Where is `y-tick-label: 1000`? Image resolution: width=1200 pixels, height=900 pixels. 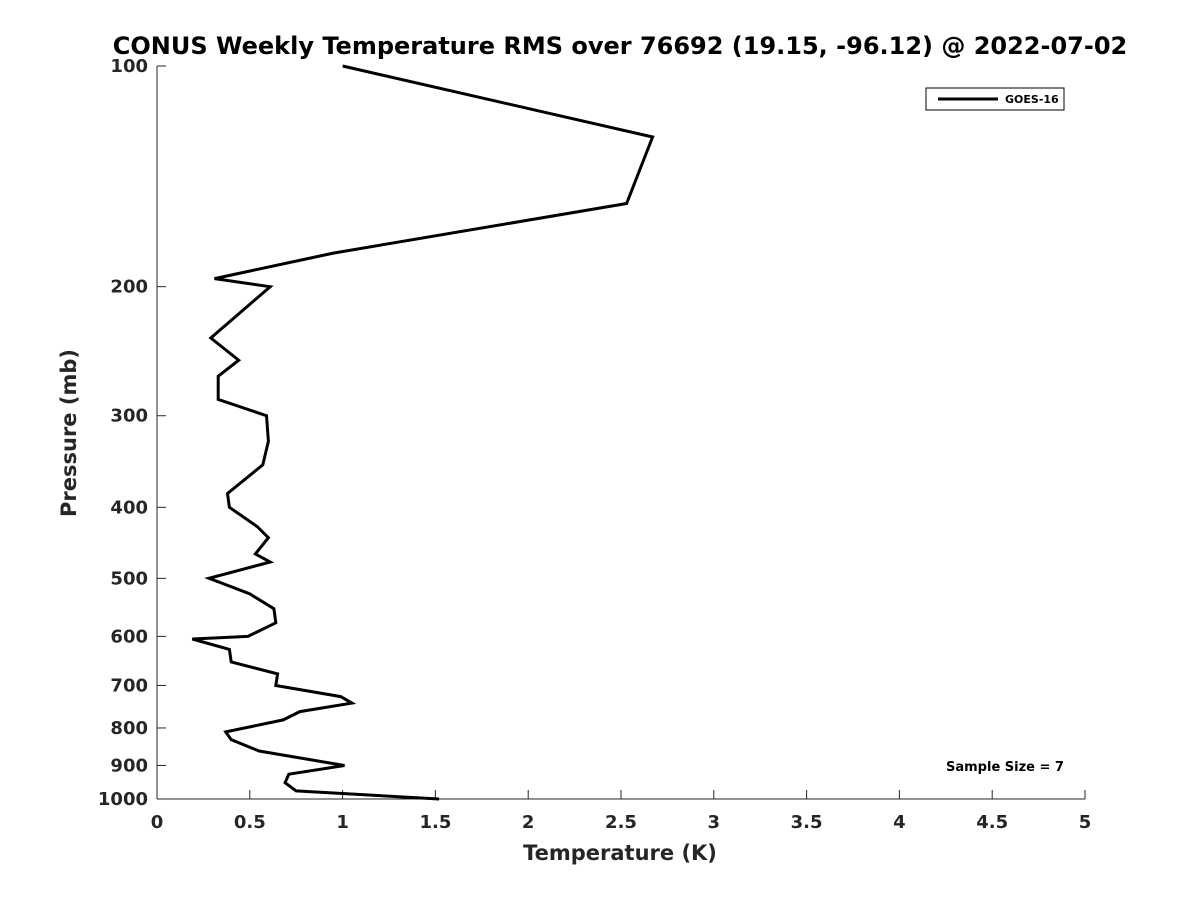 y-tick-label: 1000 is located at coordinates (123, 799).